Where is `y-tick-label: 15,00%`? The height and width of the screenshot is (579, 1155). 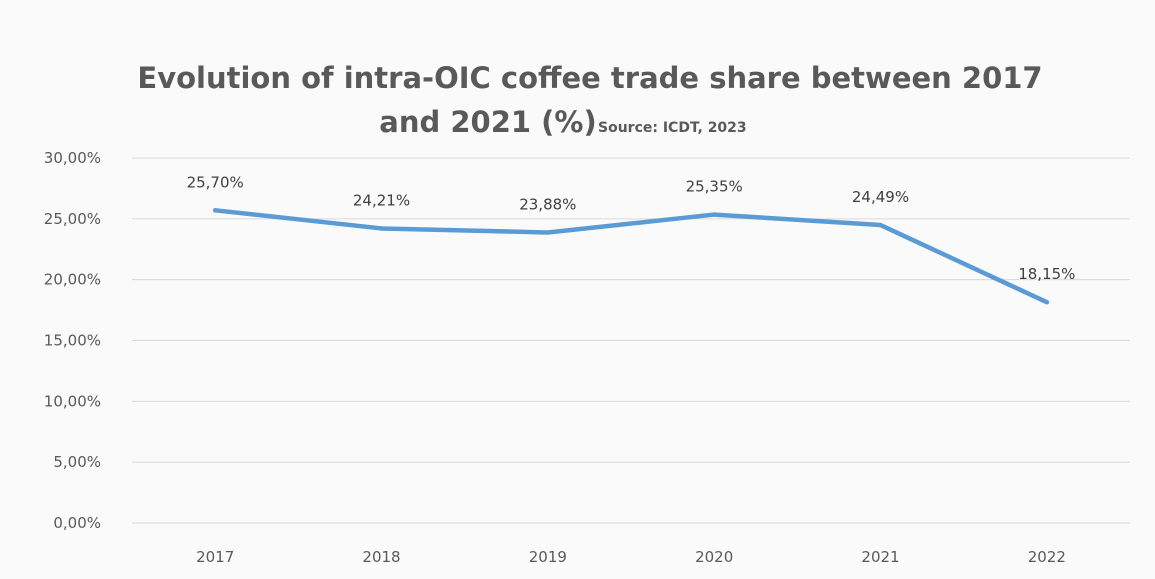
y-tick-label: 15,00% is located at coordinates (72, 341).